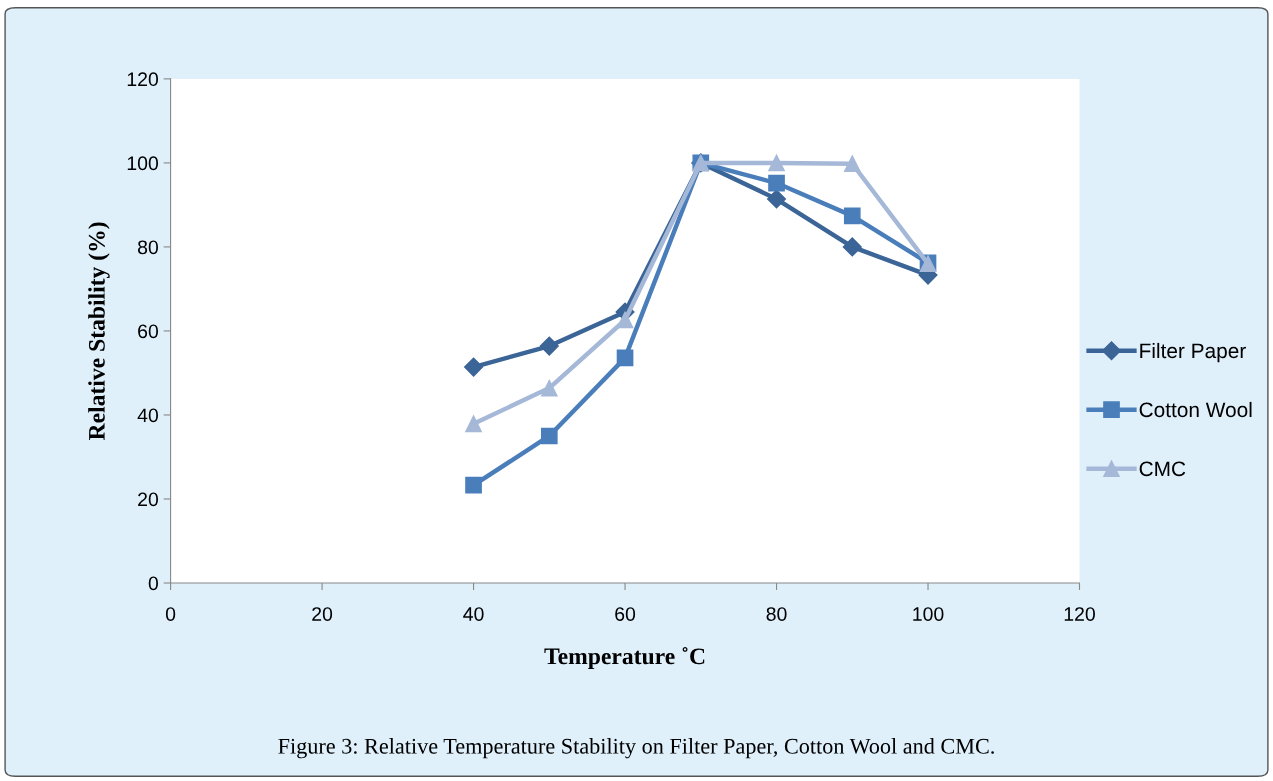 The image size is (1273, 781). What do you see at coordinates (153, 583) in the screenshot?
I see `y-tick-label: 0` at bounding box center [153, 583].